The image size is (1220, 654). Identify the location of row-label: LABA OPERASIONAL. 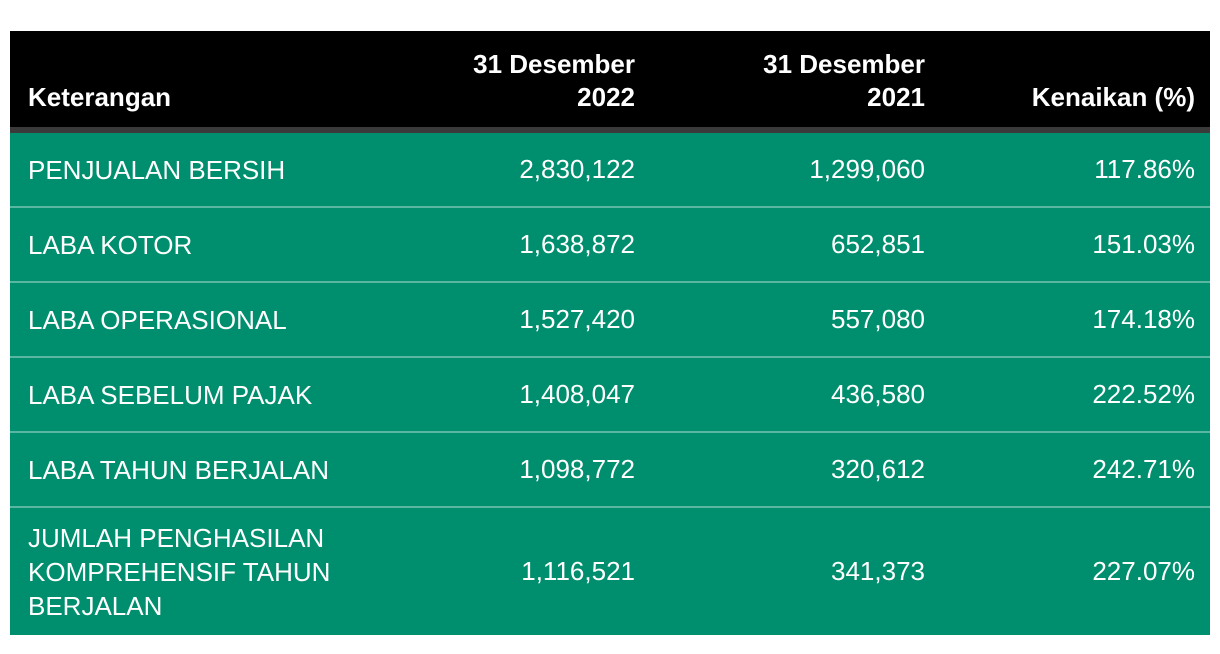
(157, 319).